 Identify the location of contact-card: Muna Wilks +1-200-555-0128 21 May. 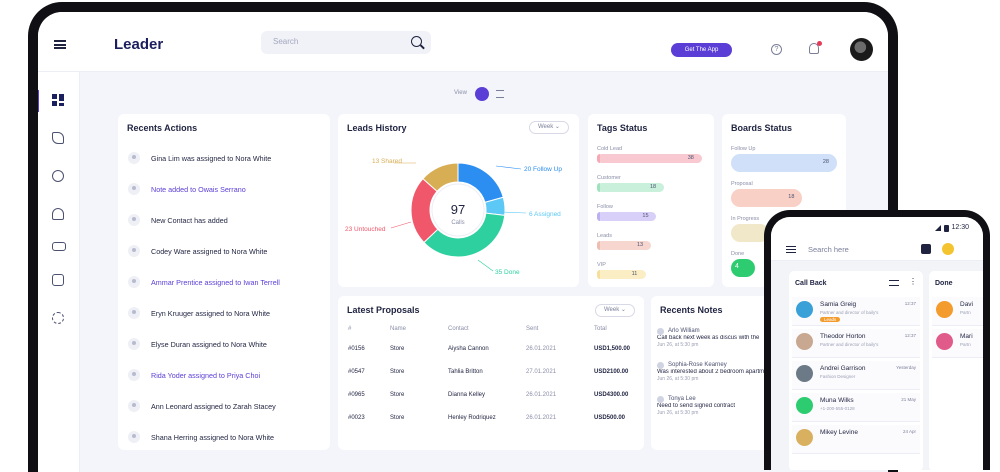
(856, 407).